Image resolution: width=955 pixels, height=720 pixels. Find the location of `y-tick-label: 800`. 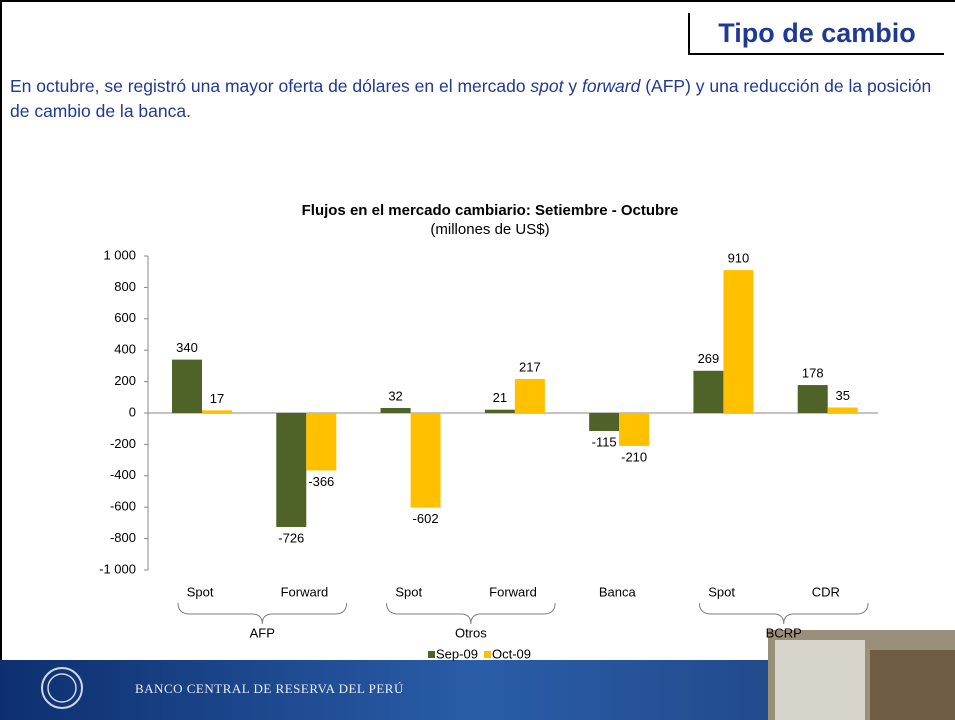

y-tick-label: 800 is located at coordinates (125, 286).